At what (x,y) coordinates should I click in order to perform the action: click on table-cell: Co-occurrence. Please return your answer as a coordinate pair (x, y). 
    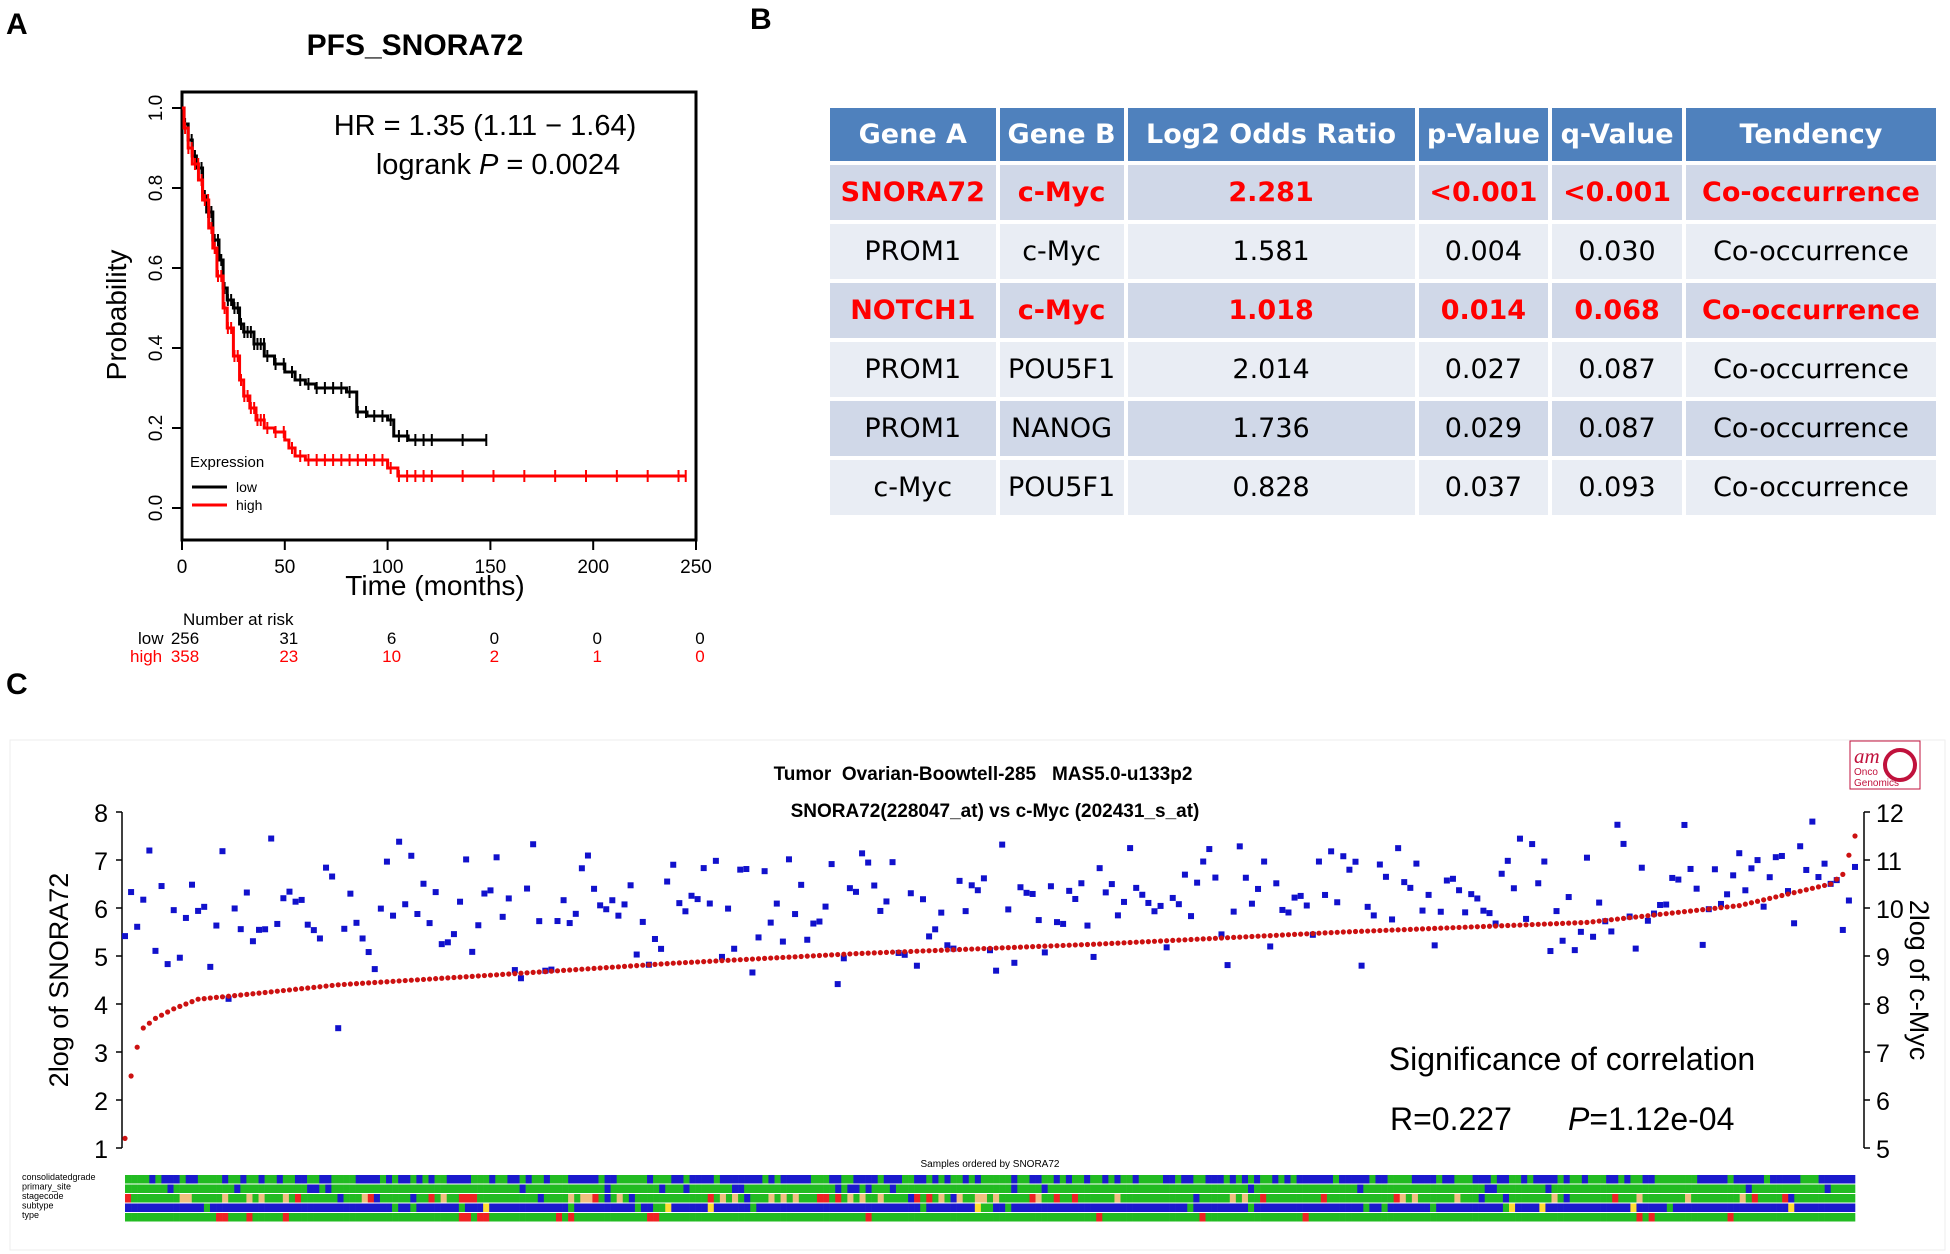
    Looking at the image, I should click on (1810, 487).